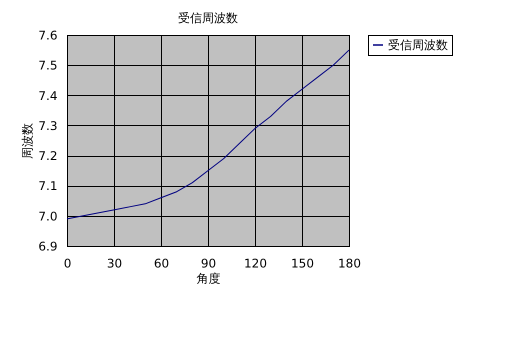 The width and height of the screenshot is (506, 345). What do you see at coordinates (48, 216) in the screenshot?
I see `y-tick-label: 7.0` at bounding box center [48, 216].